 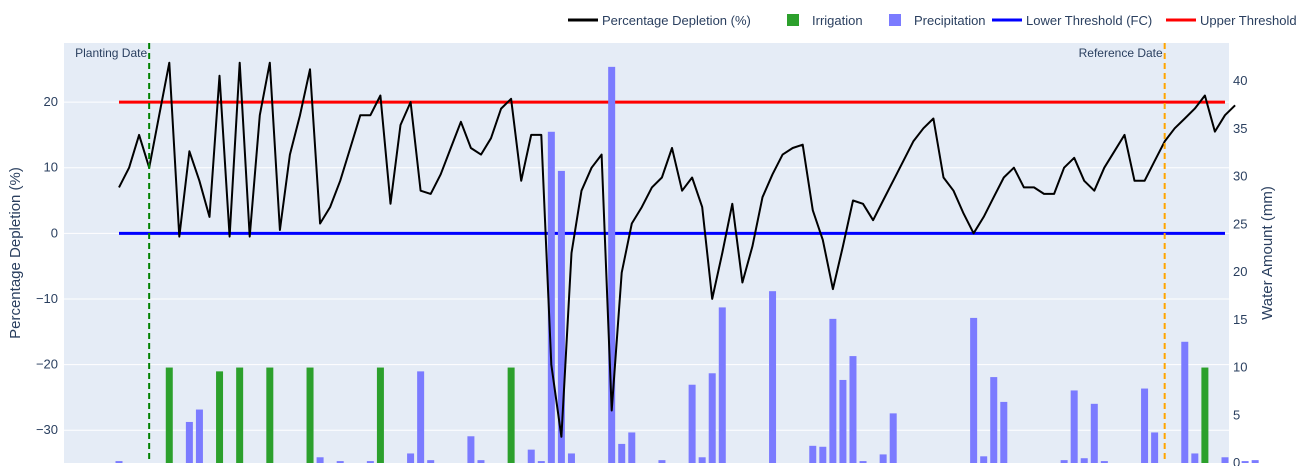 I want to click on right-tick-label: 30, so click(x=1240, y=176).